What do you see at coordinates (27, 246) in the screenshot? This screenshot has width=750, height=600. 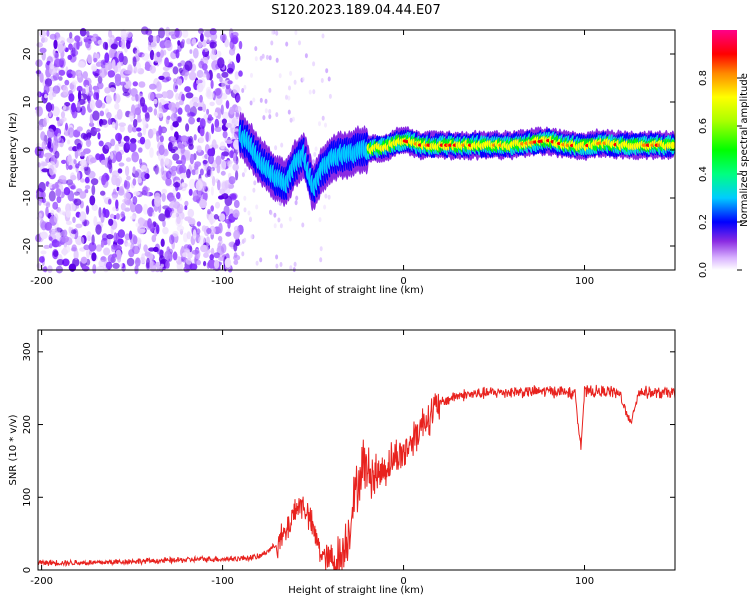 I see `y-tick-label: -20` at bounding box center [27, 246].